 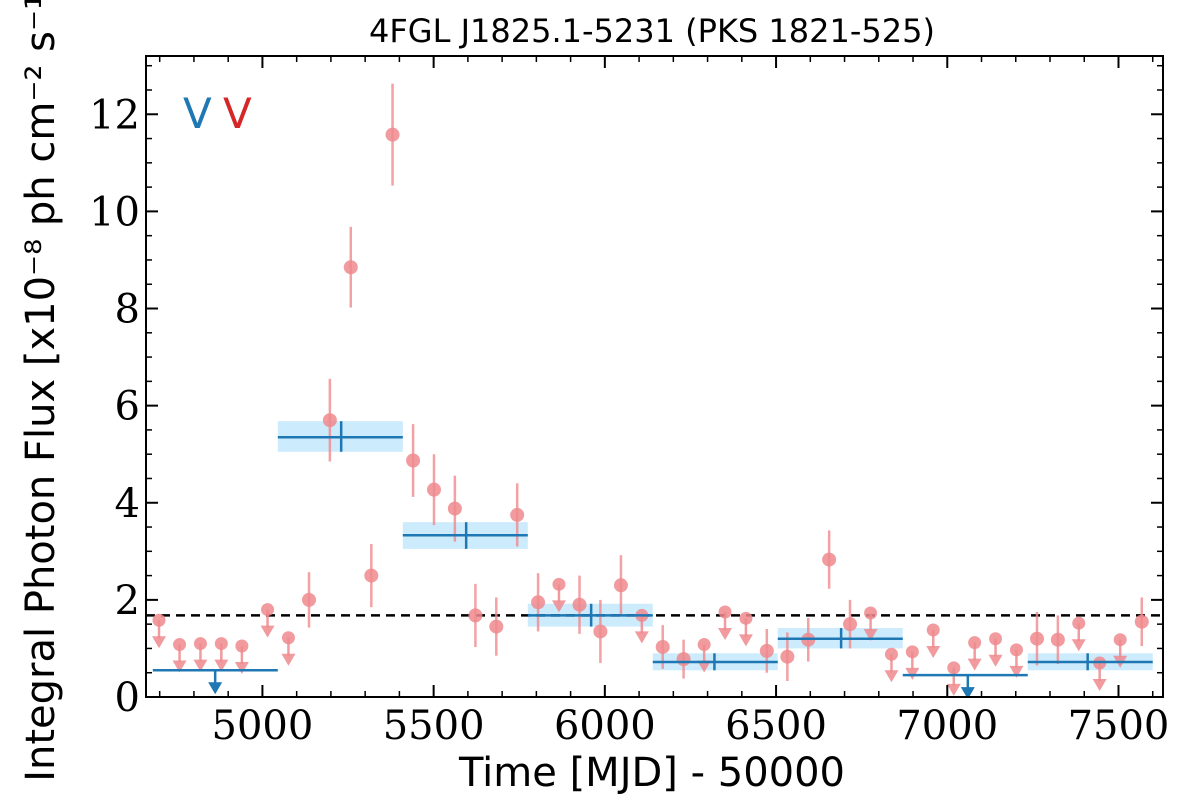 What do you see at coordinates (197, 113) in the screenshot?
I see `legend-entry-blue: V` at bounding box center [197, 113].